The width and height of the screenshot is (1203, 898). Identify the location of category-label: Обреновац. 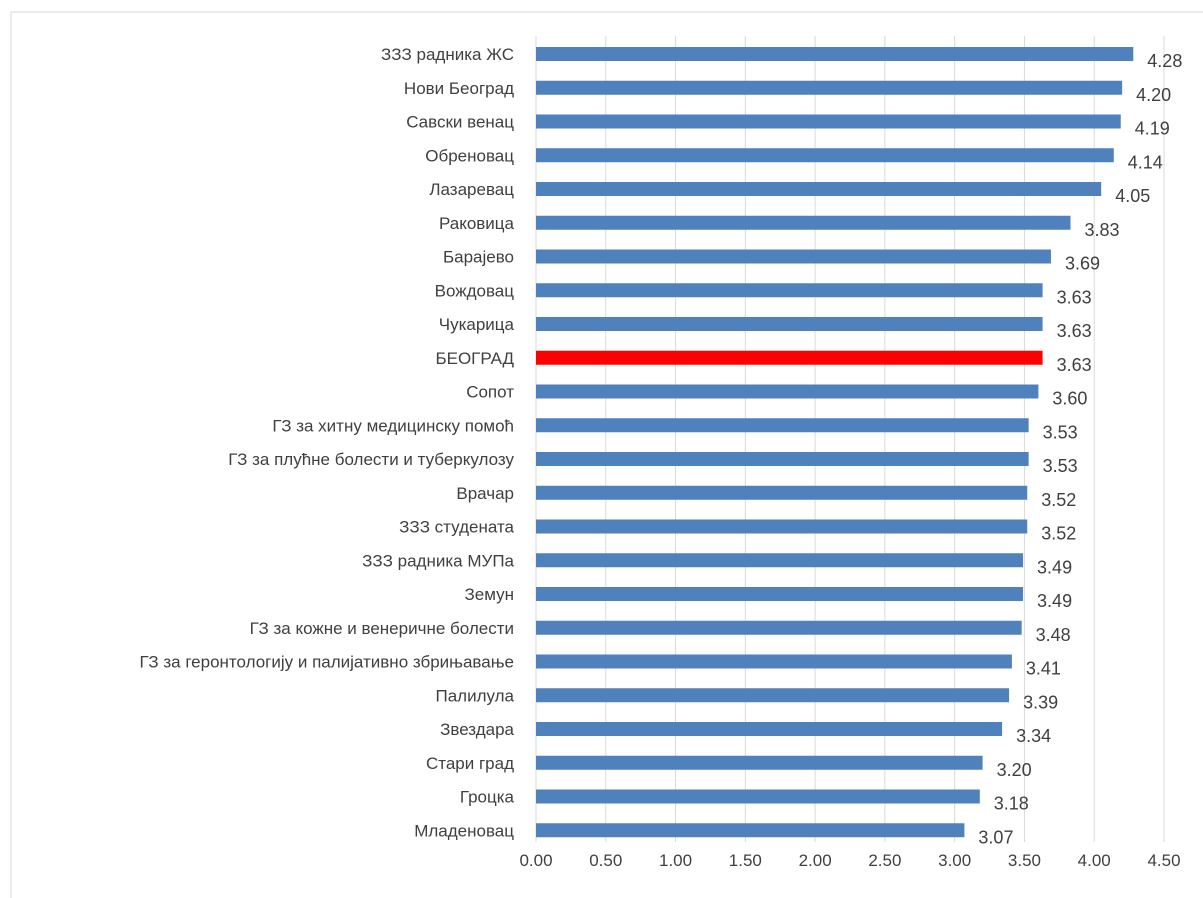
(469, 155).